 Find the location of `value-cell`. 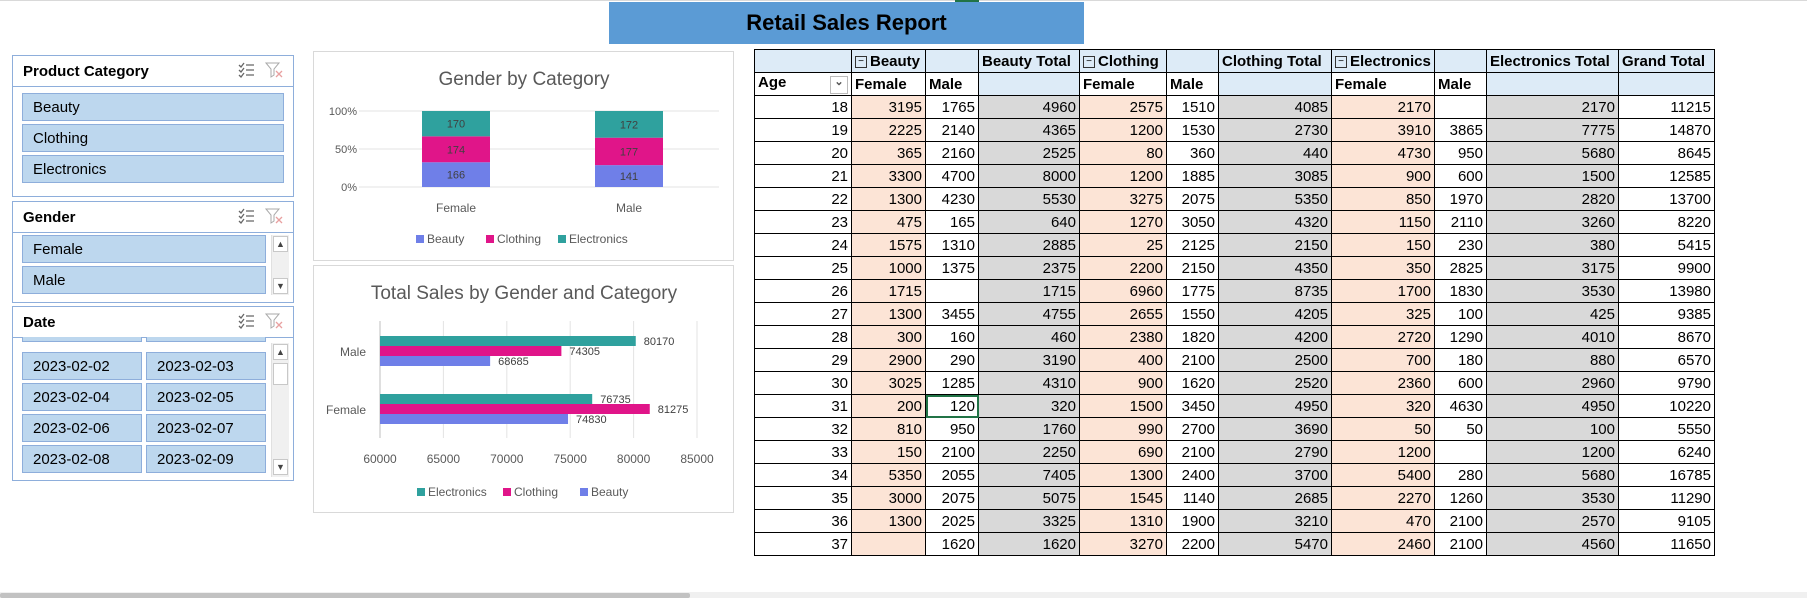

value-cell is located at coordinates (1460, 107).